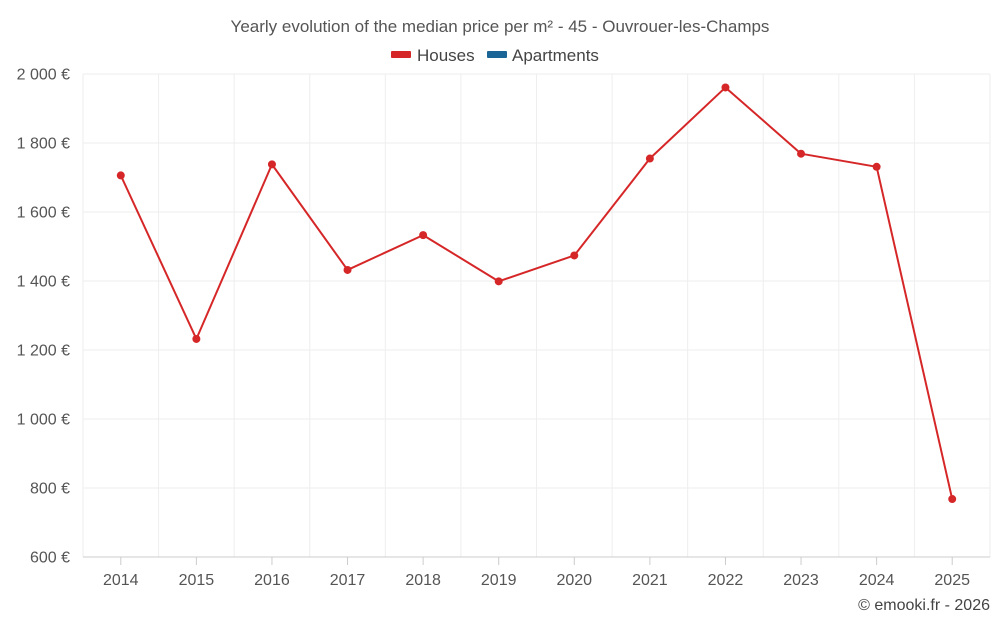 The width and height of the screenshot is (1000, 625). Describe the element at coordinates (423, 235) in the screenshot. I see `data-point-houses-2018` at that location.